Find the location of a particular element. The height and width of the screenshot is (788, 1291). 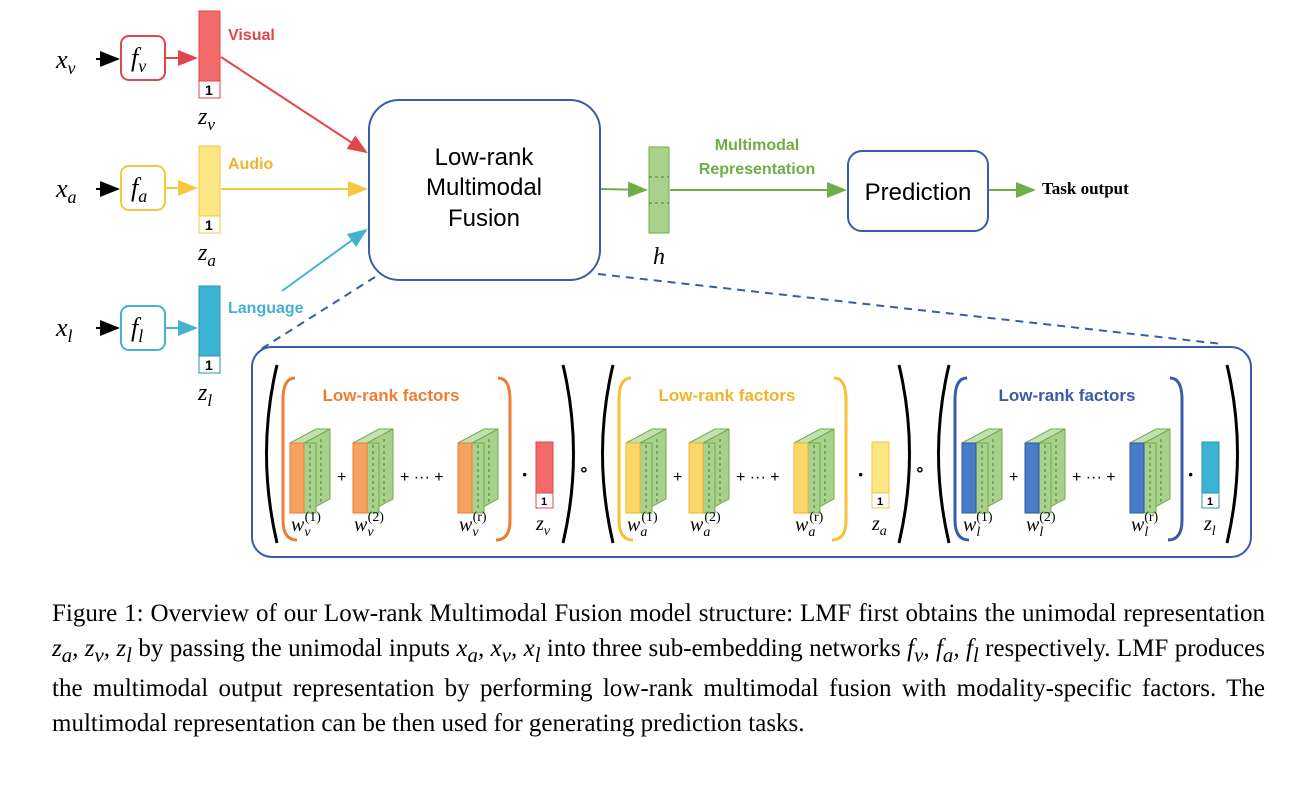

z-v-label: zv is located at coordinates (206, 119).